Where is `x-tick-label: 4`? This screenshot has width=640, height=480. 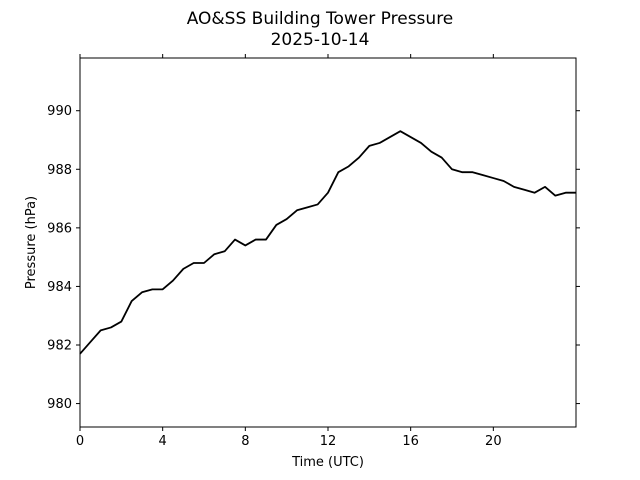 x-tick-label: 4 is located at coordinates (163, 441).